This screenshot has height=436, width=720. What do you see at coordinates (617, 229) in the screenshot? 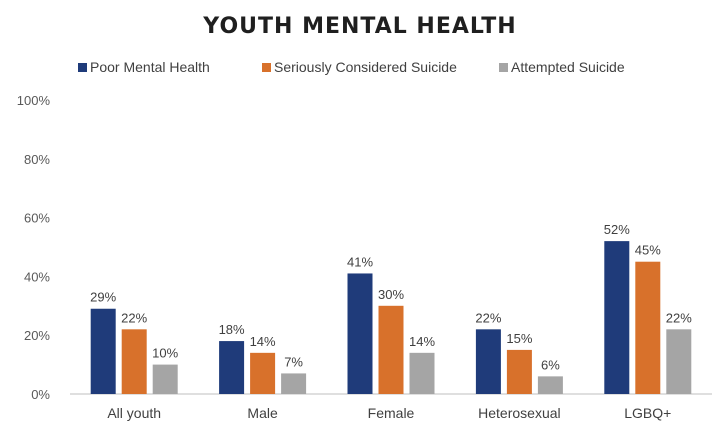
I see `data-label: 52%` at bounding box center [617, 229].